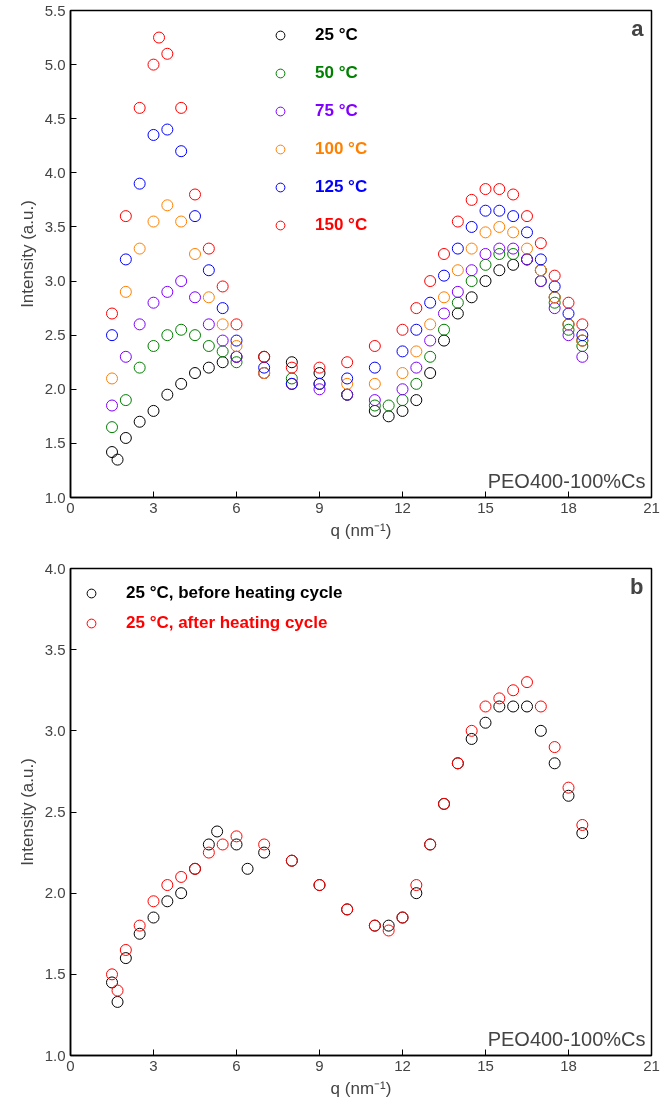  What do you see at coordinates (336, 111) in the screenshot?
I see `legend-label: 75 °C` at bounding box center [336, 111].